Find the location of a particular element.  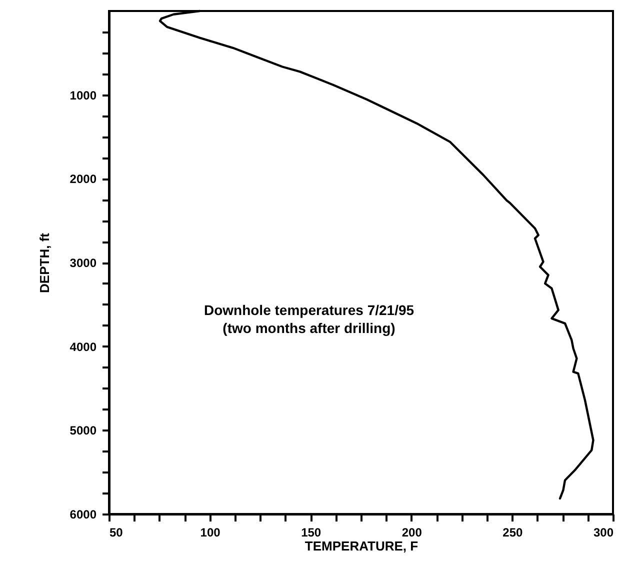

x-tick-label: 300 is located at coordinates (603, 533).